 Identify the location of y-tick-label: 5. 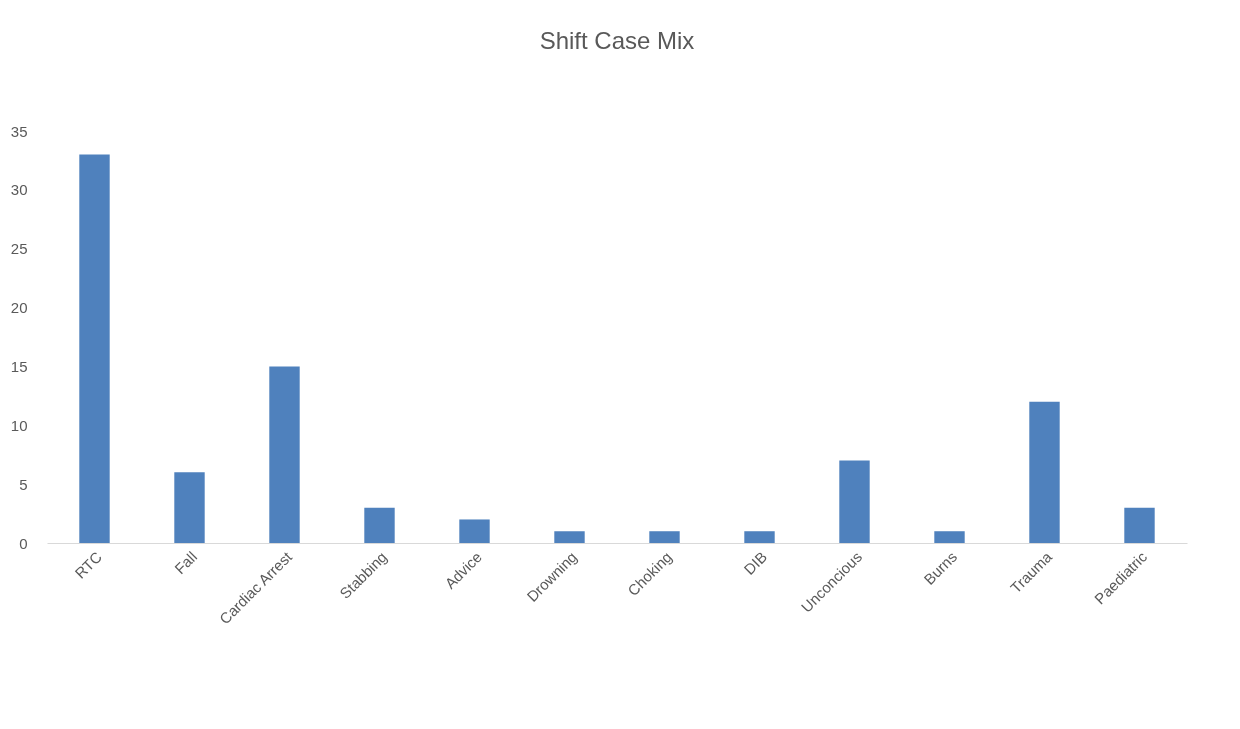
(23, 484).